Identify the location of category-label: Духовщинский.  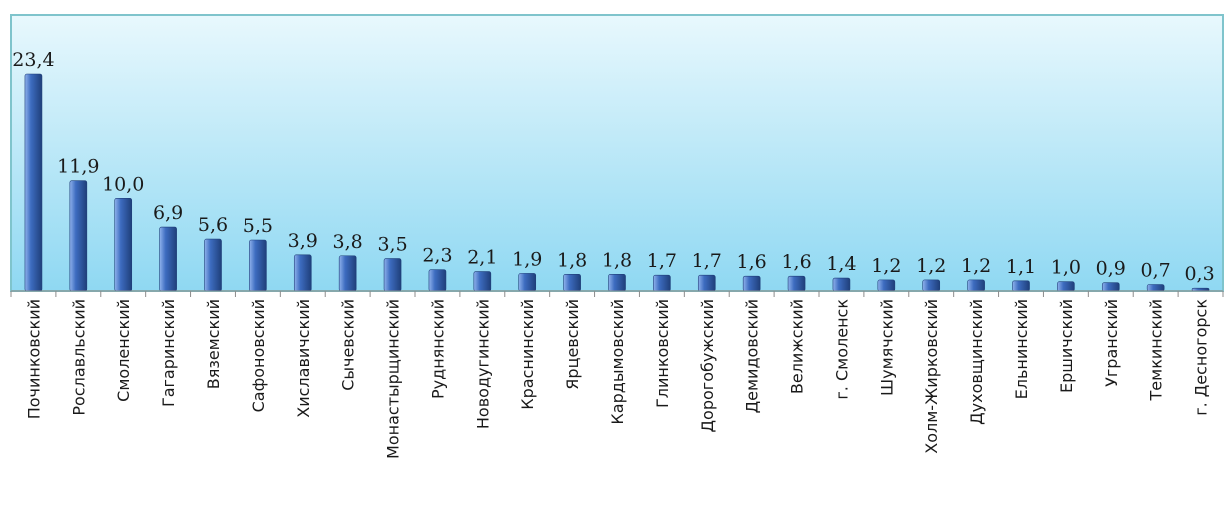
(976, 362).